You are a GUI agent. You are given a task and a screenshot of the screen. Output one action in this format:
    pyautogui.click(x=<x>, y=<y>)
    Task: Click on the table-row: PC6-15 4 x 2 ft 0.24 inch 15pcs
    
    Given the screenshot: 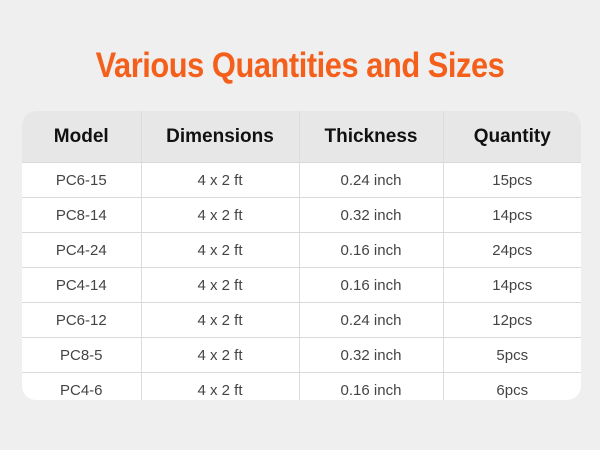 What is the action you would take?
    pyautogui.click(x=301, y=180)
    